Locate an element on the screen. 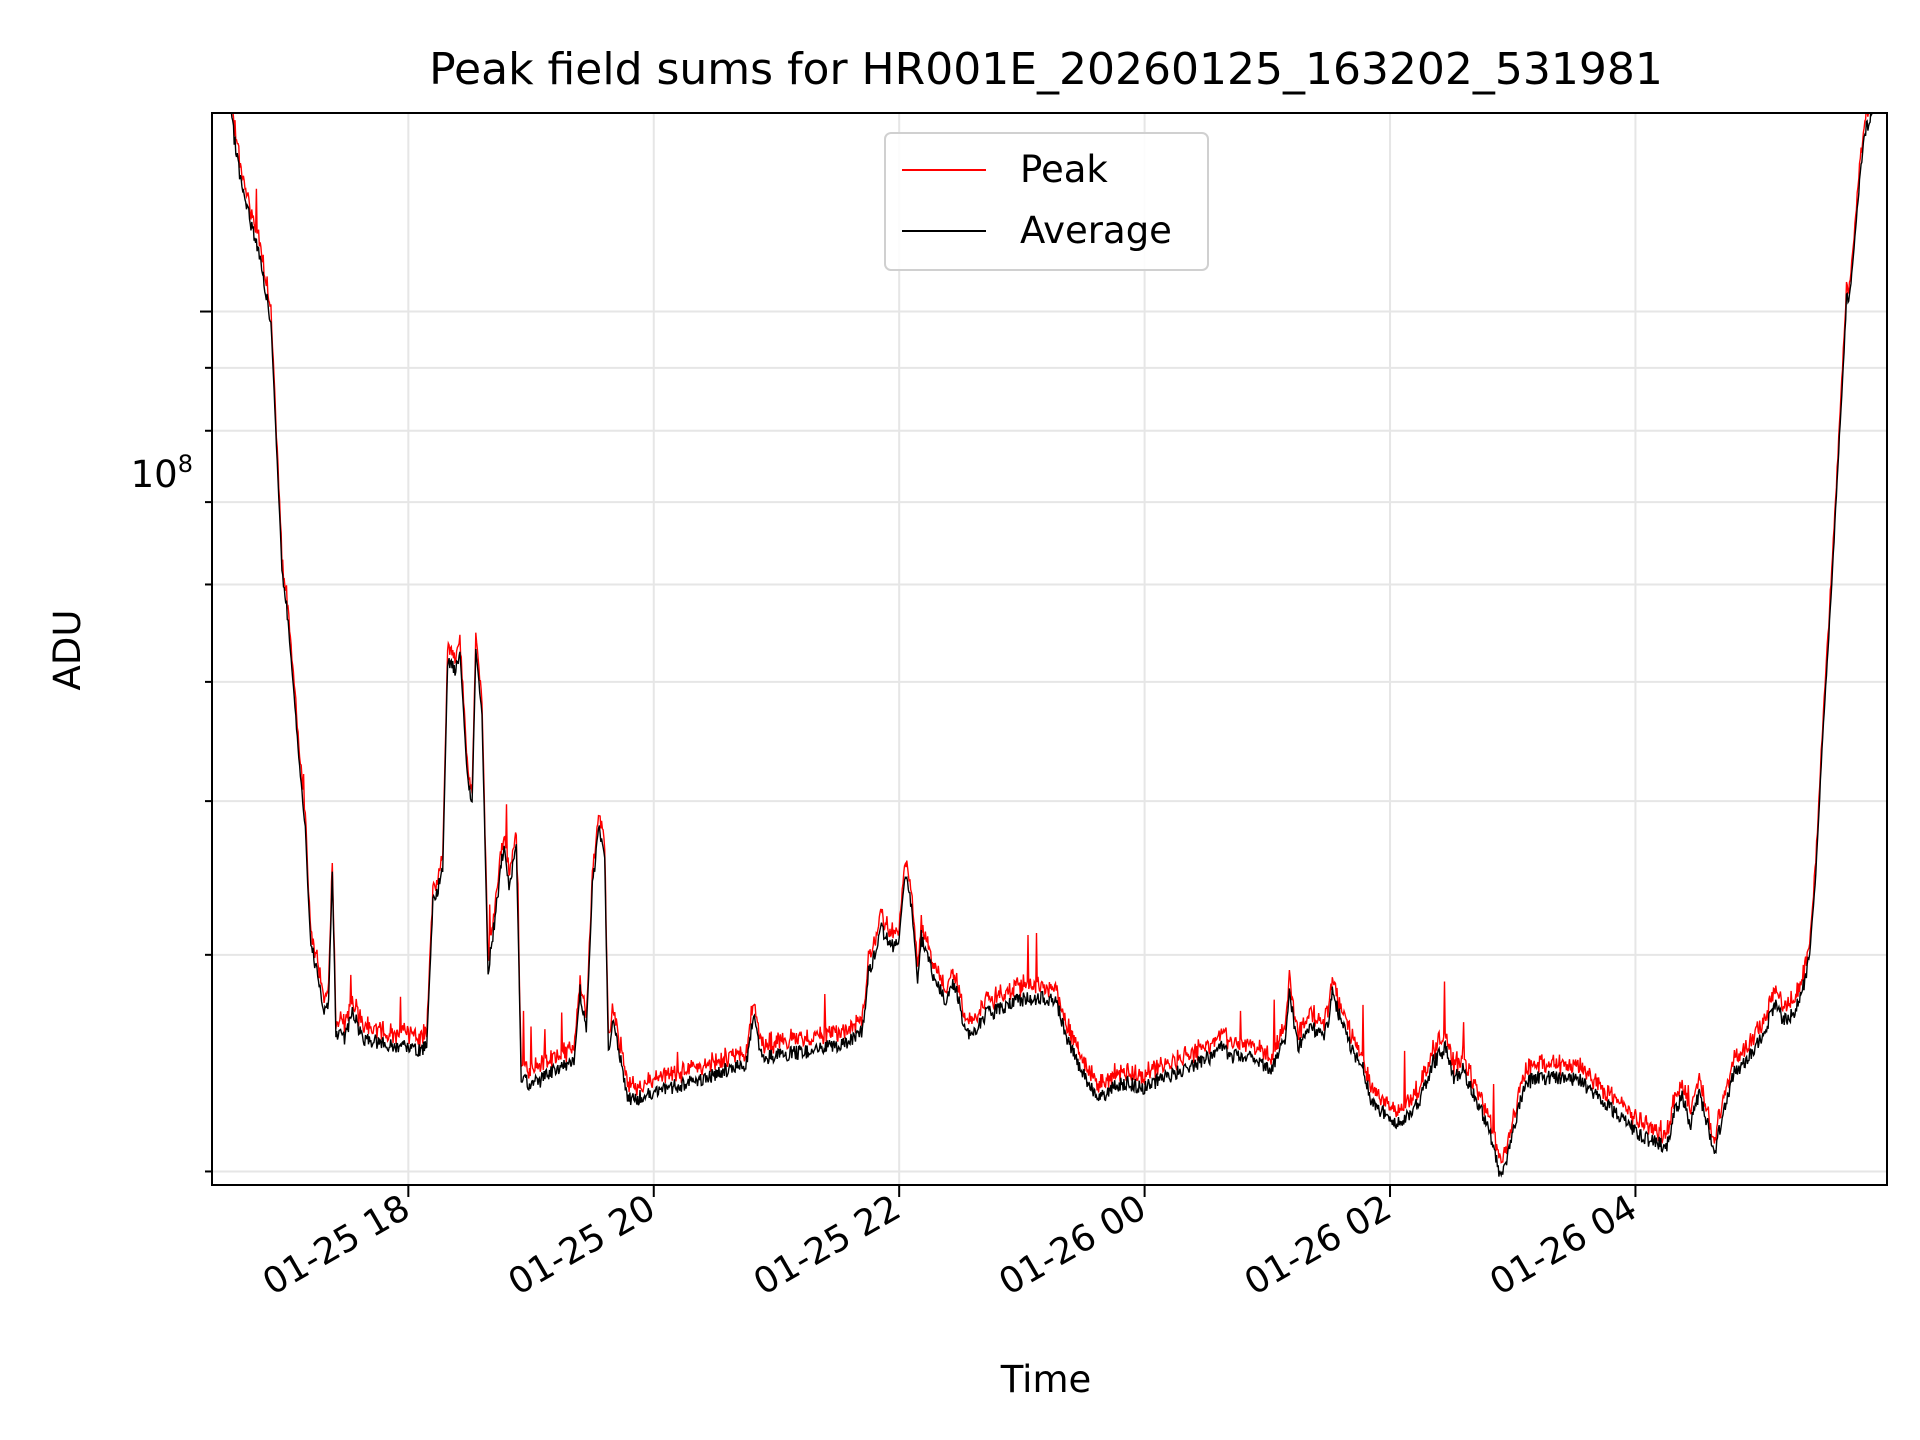  y-tick-base: 10 is located at coordinates (154, 474).